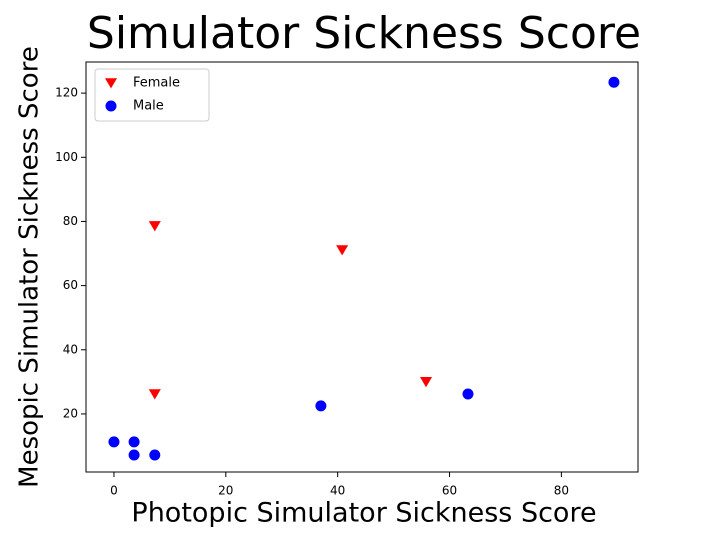 The image size is (710, 536). I want to click on legend-label: Male, so click(148, 106).